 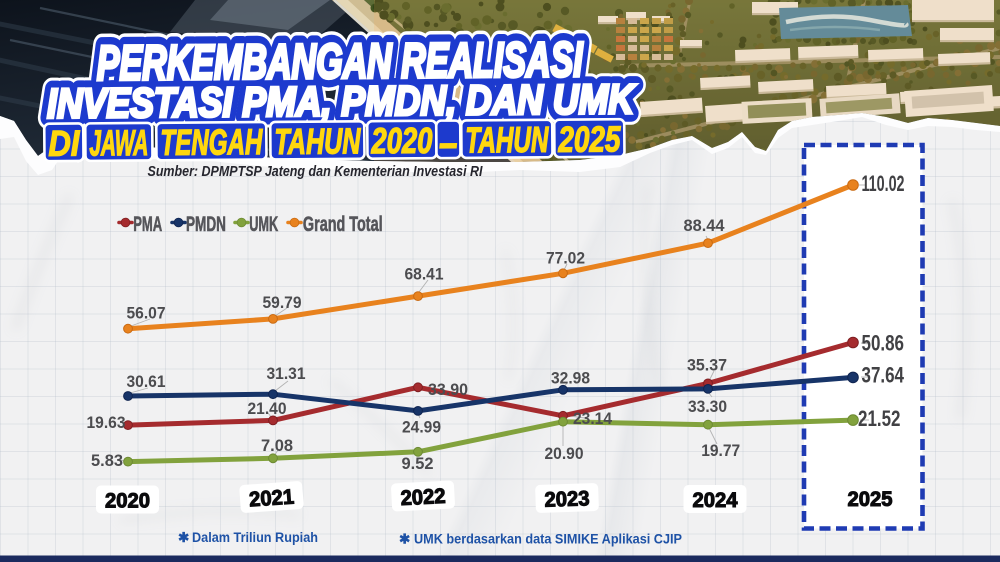 I want to click on svg-text: 59.79, so click(x=282, y=303).